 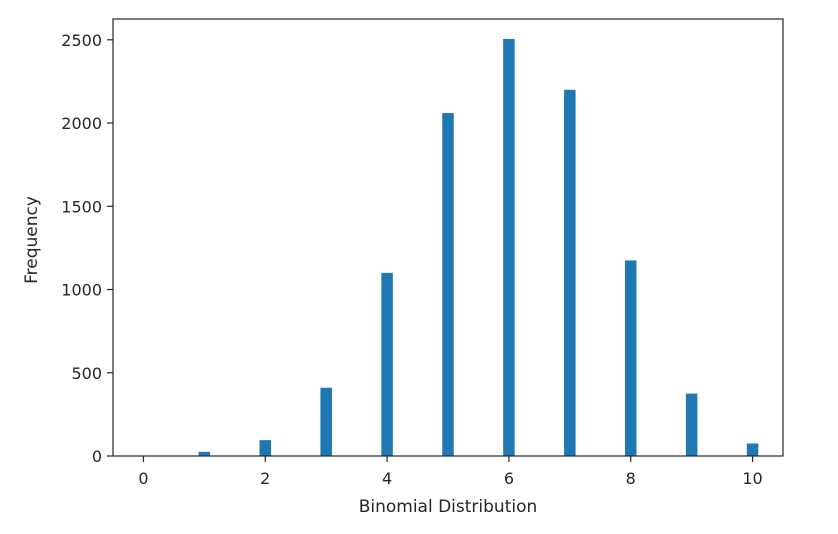 What do you see at coordinates (86, 373) in the screenshot?
I see `y-tick-label: 500` at bounding box center [86, 373].